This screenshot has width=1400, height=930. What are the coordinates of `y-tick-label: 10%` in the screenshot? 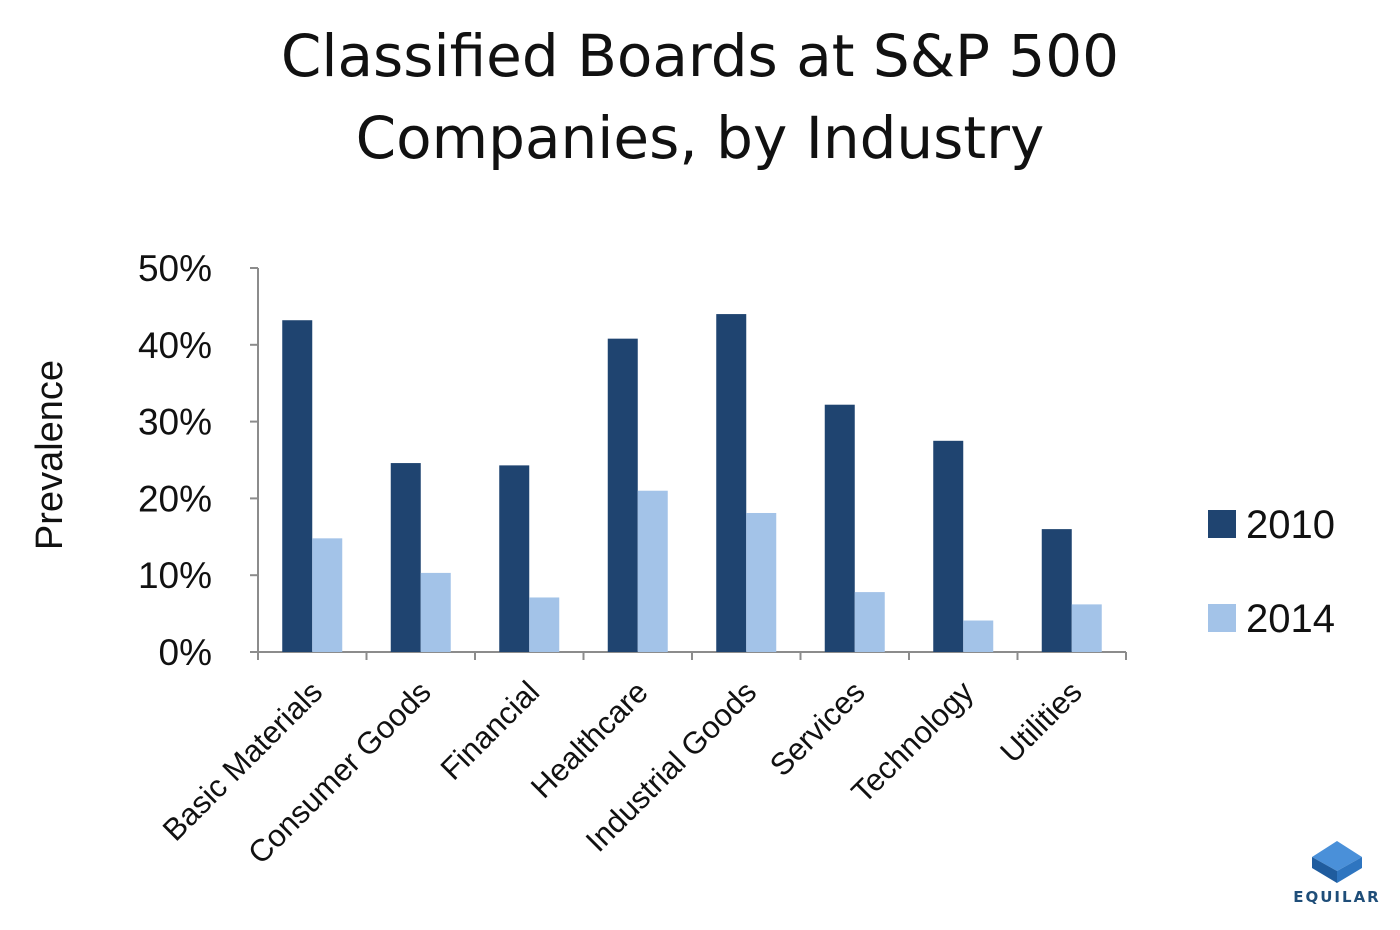 It's located at (175, 575).